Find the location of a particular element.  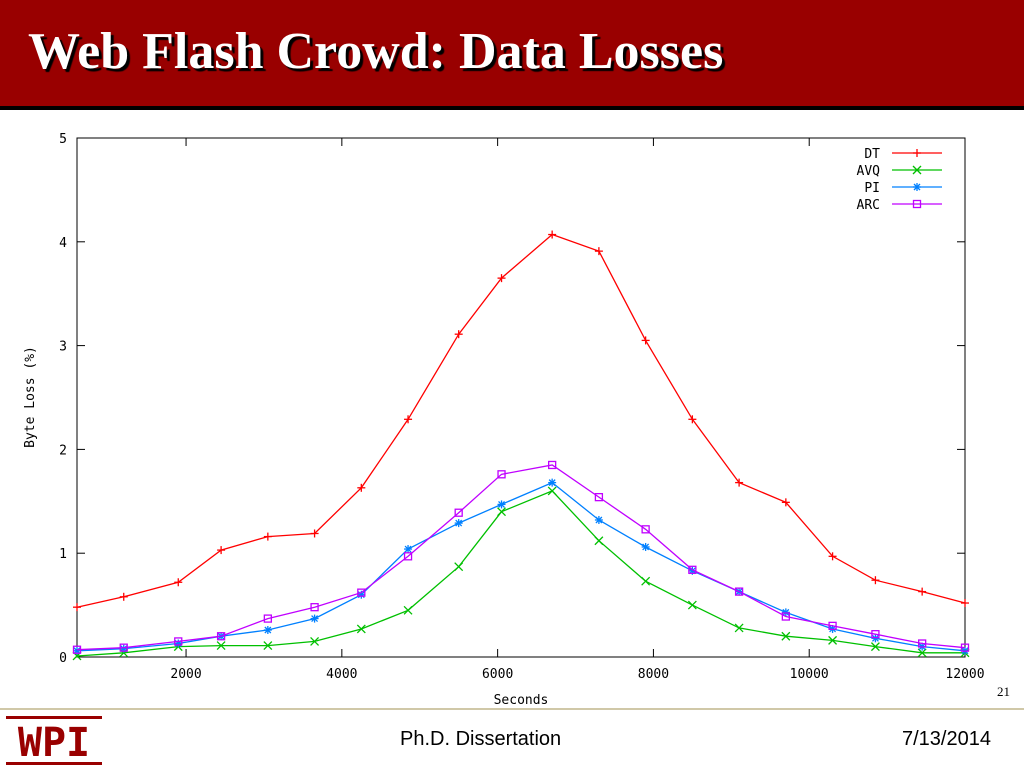

x-tick-label: 8000 is located at coordinates (653, 674).